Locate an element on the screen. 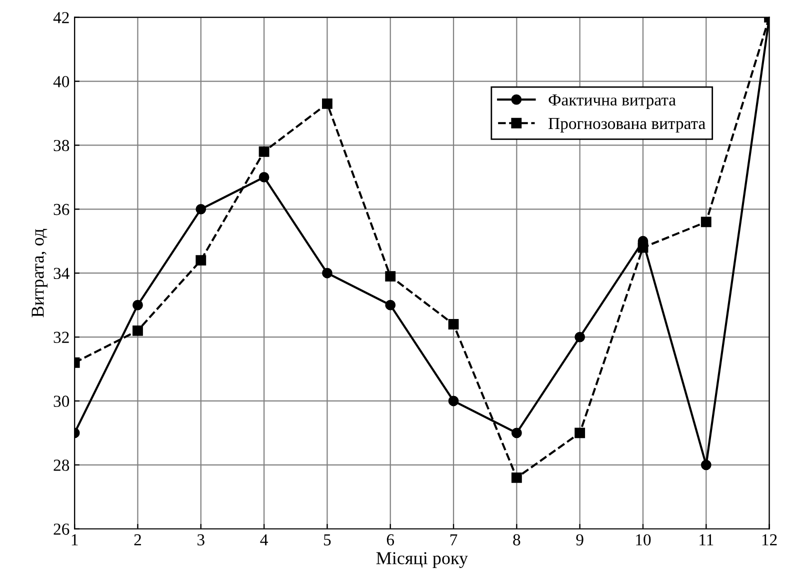 The width and height of the screenshot is (785, 578). y-tick-label: 38 is located at coordinates (62, 146).